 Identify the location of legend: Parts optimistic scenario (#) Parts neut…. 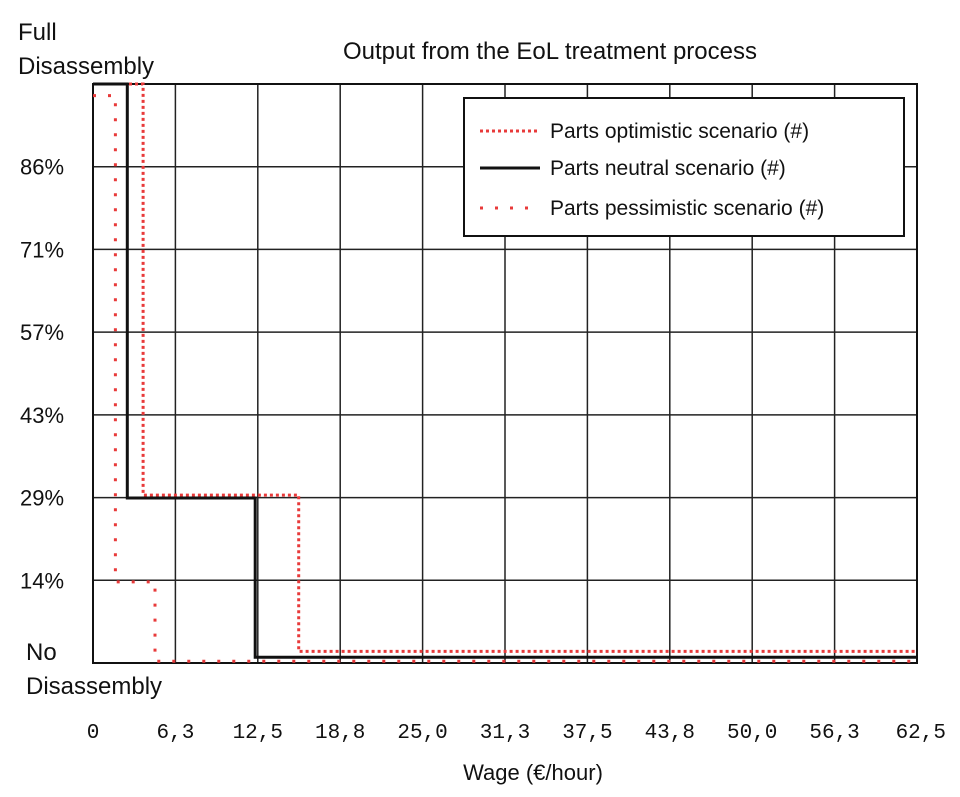
(684, 167).